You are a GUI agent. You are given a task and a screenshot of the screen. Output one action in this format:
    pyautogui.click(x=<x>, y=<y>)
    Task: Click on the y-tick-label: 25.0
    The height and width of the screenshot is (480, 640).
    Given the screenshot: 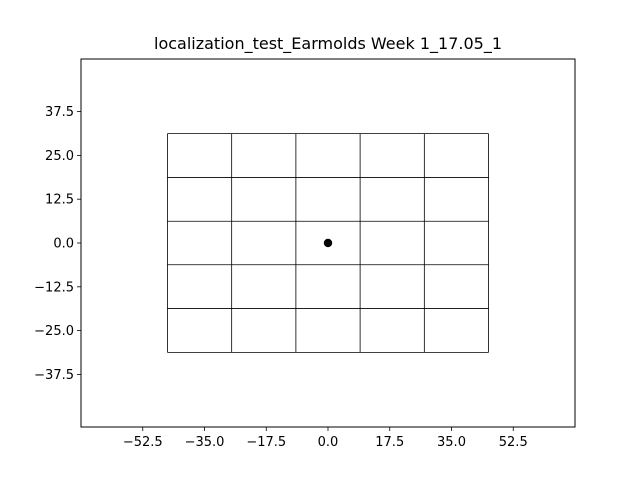 What is the action you would take?
    pyautogui.click(x=59, y=156)
    